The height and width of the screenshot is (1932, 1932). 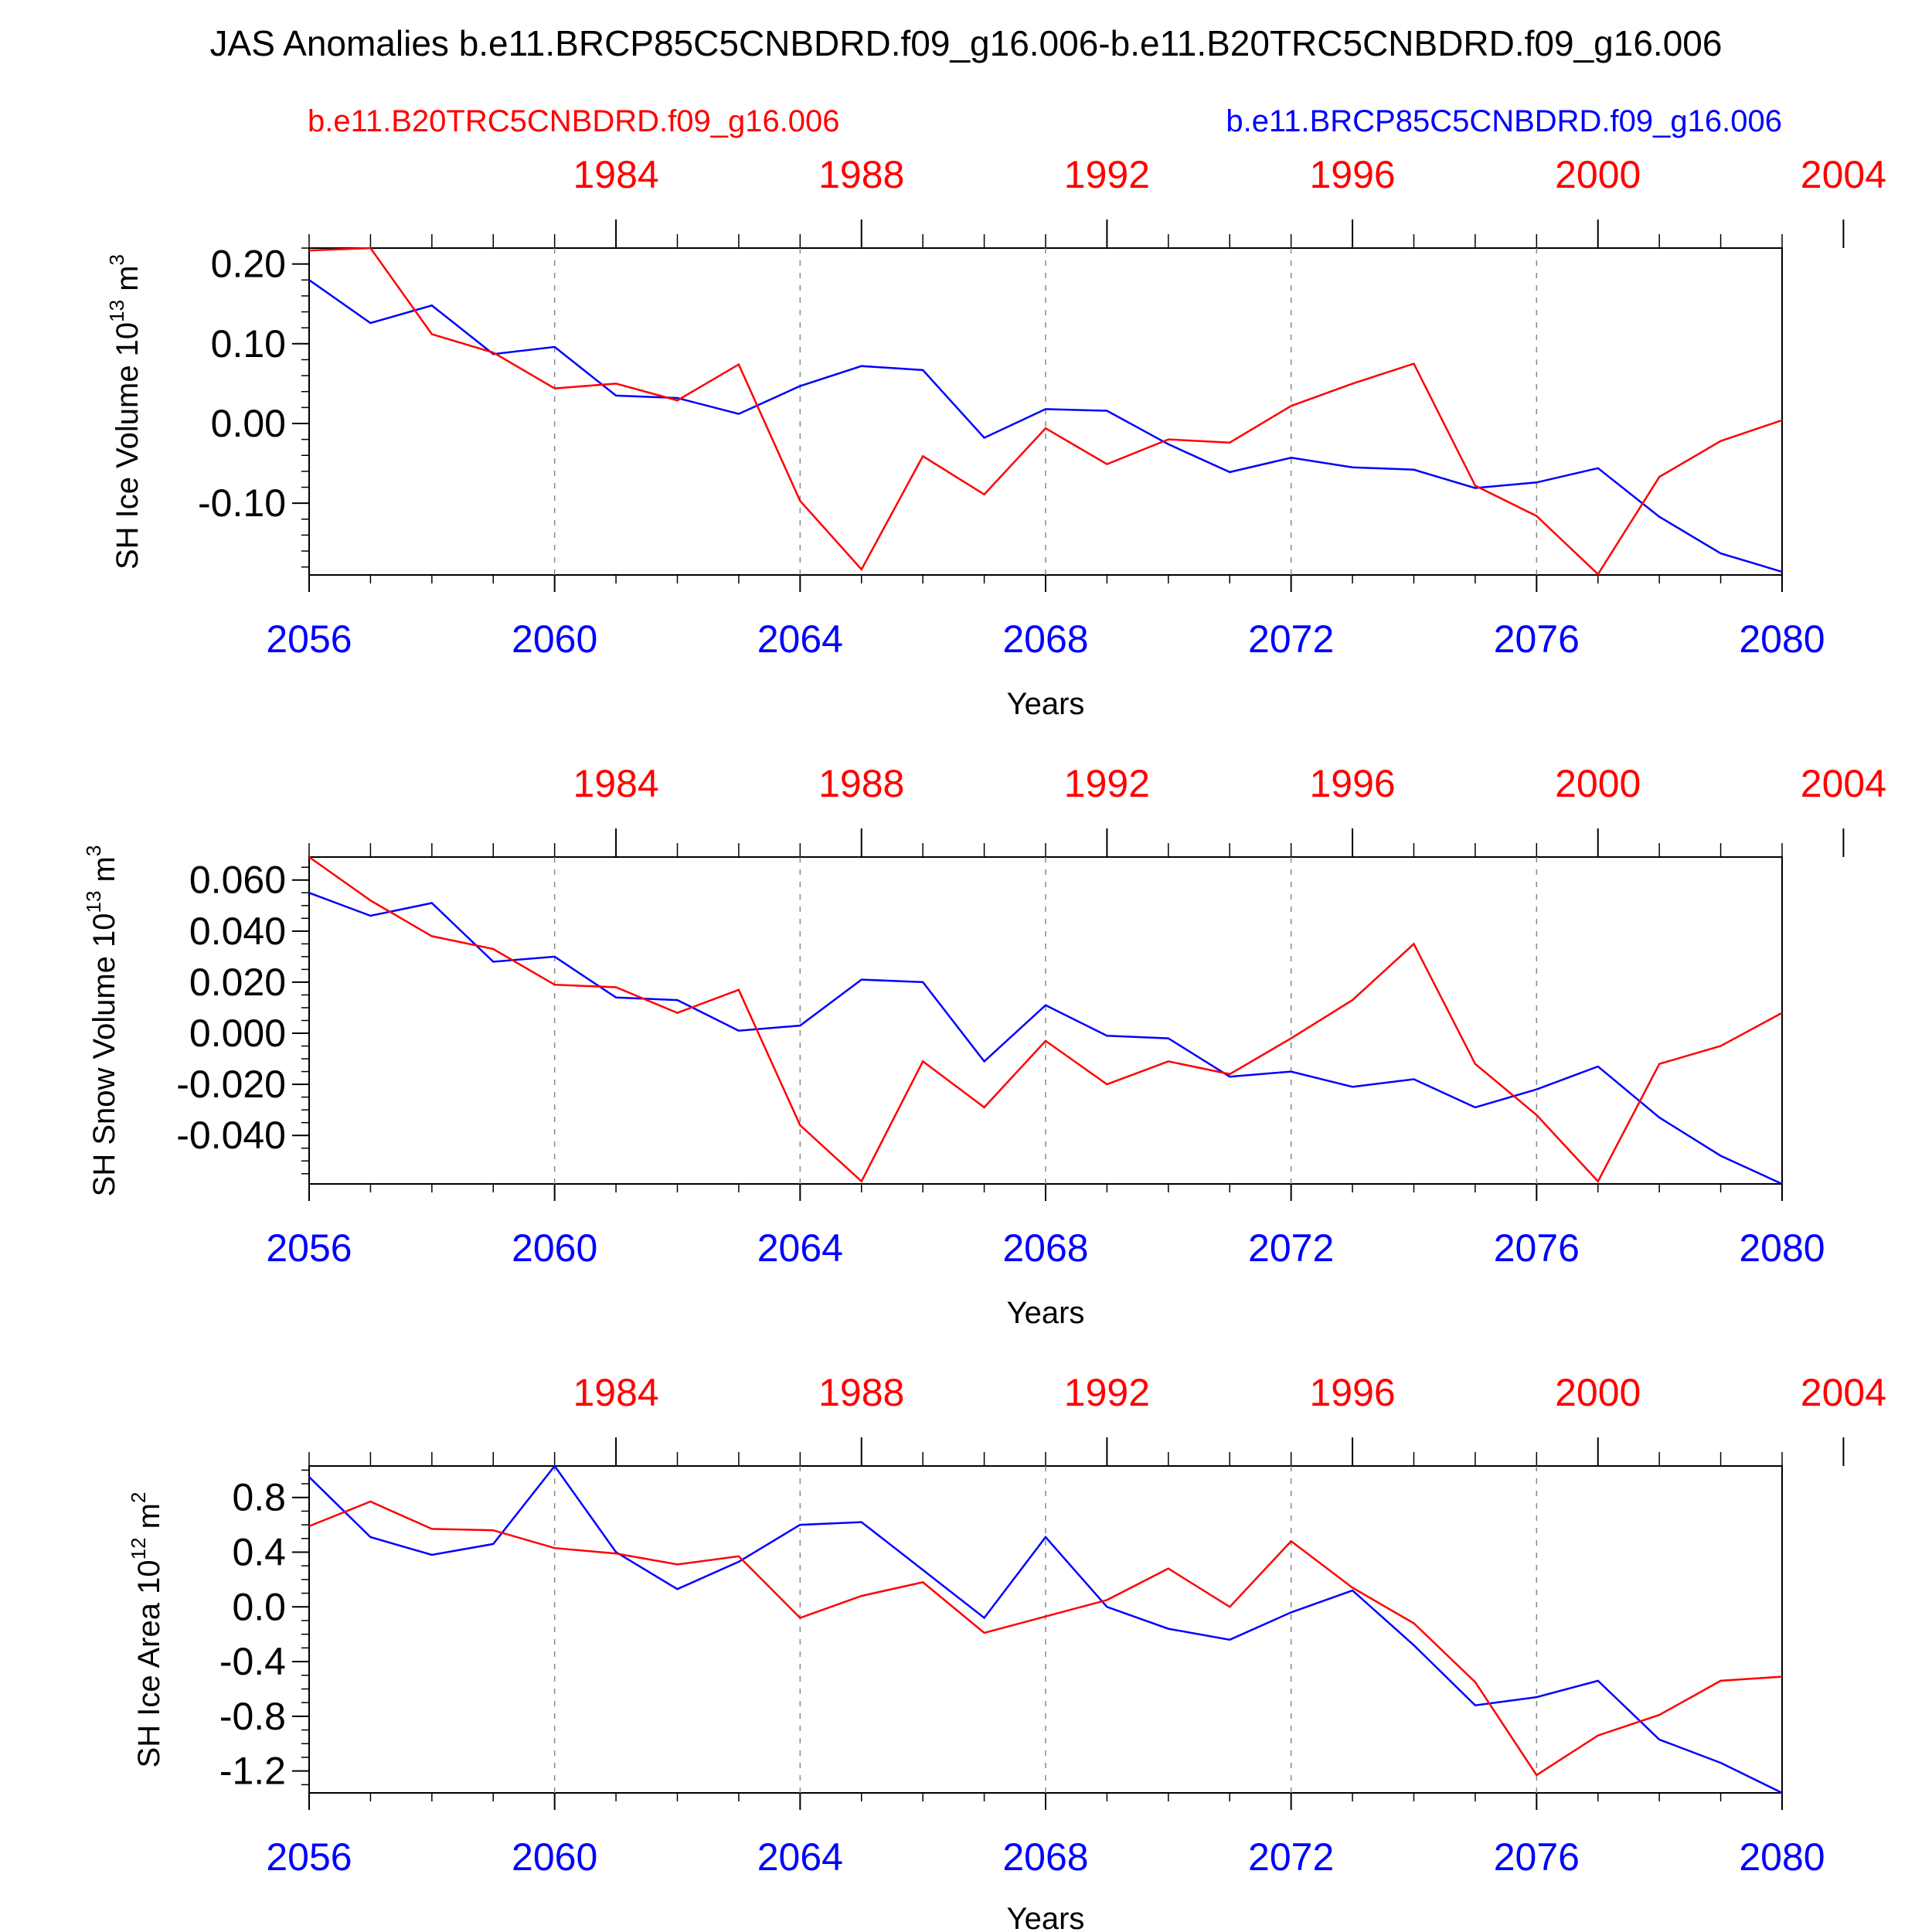 I want to click on y-tick-label: 0.020, so click(x=237, y=983).